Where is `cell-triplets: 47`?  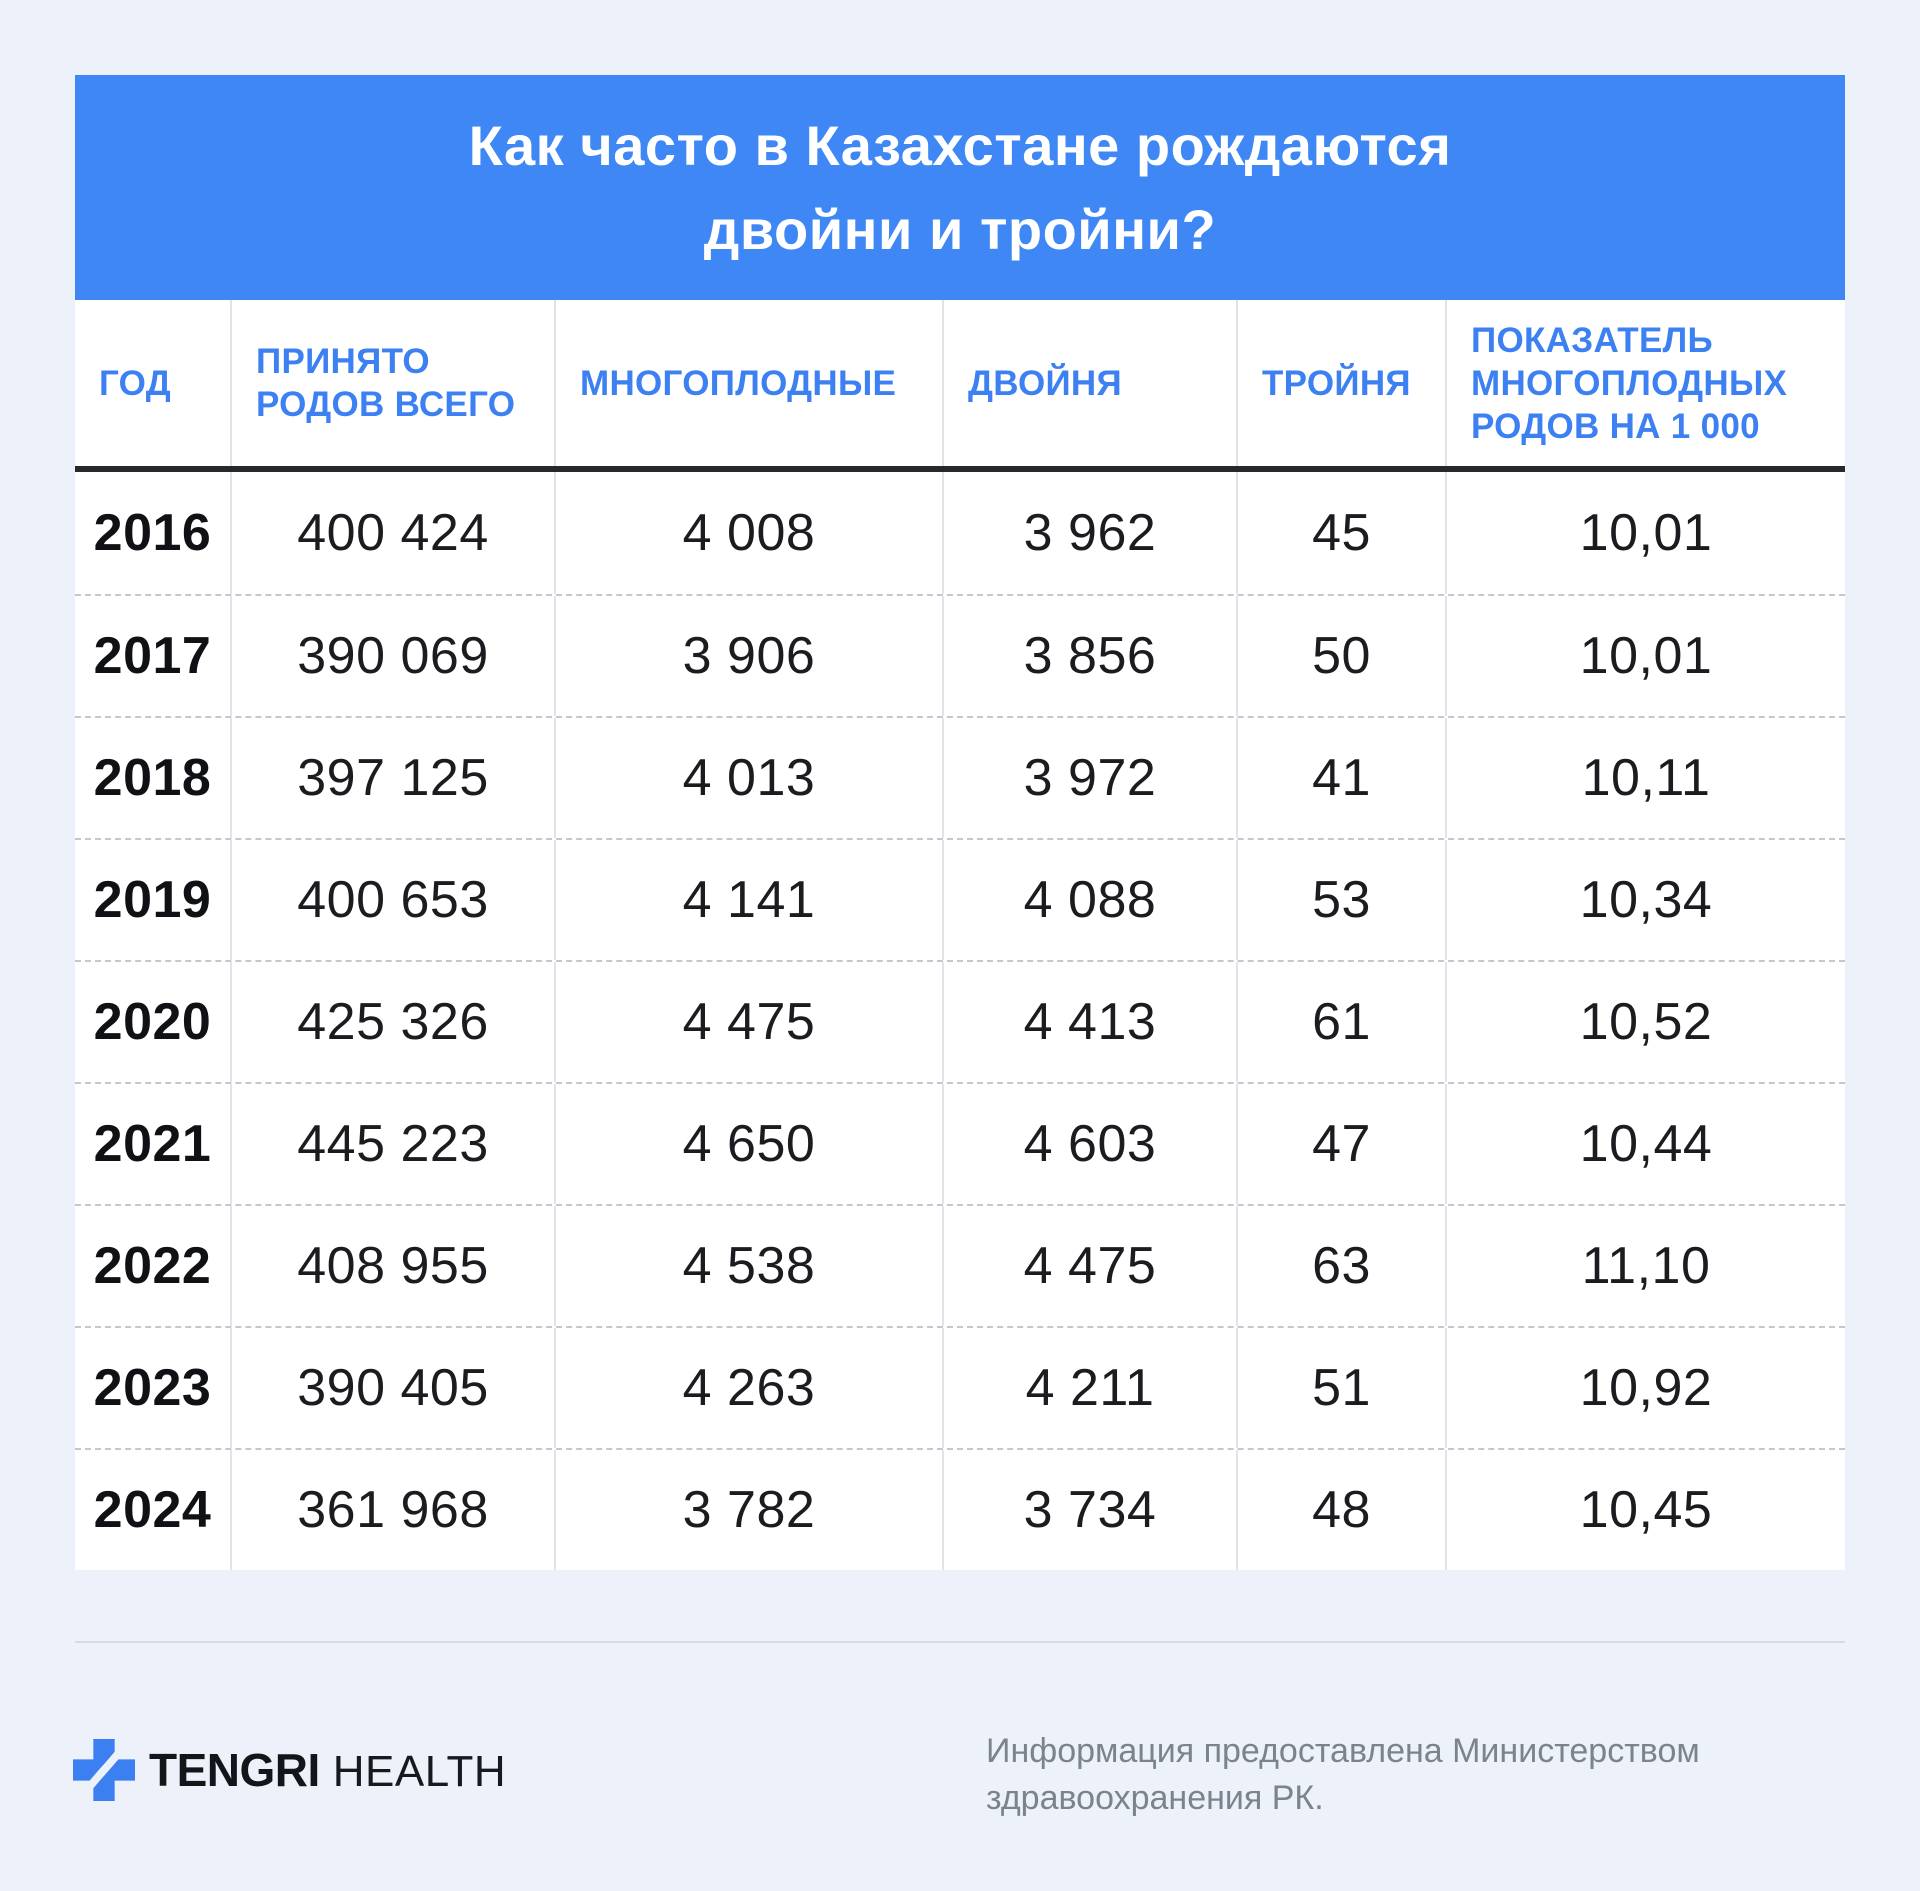 cell-triplets: 47 is located at coordinates (1340, 1144).